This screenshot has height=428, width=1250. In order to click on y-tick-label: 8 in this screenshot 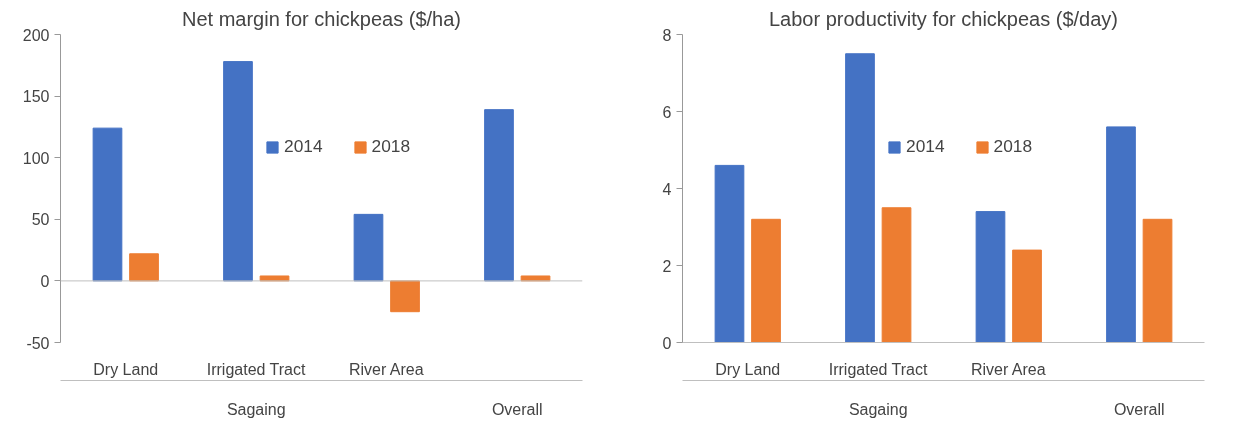, I will do `click(667, 35)`.